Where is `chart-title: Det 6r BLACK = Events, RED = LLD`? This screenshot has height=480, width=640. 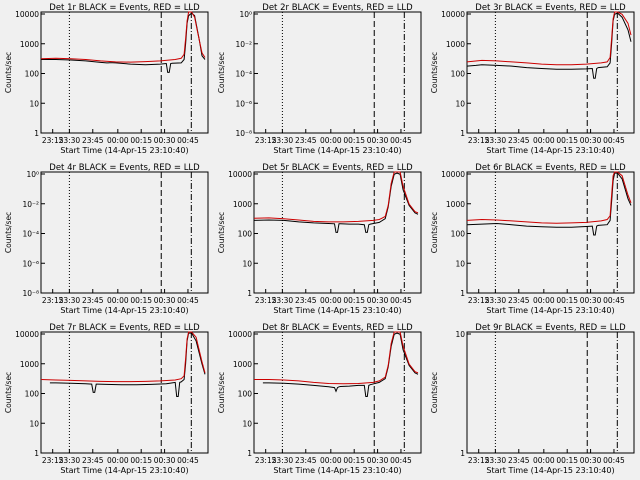 chart-title: Det 6r BLACK = Events, RED = LLD is located at coordinates (550, 168).